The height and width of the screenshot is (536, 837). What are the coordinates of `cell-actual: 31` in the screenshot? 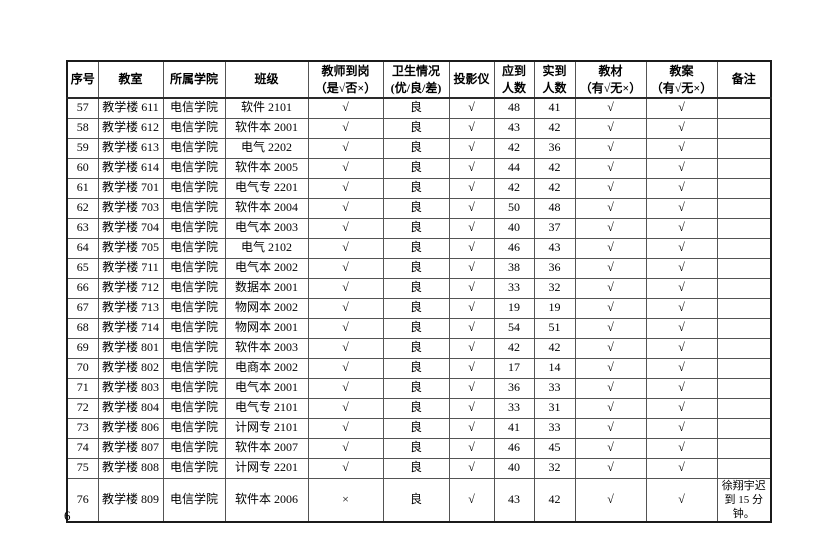 It's located at (554, 408).